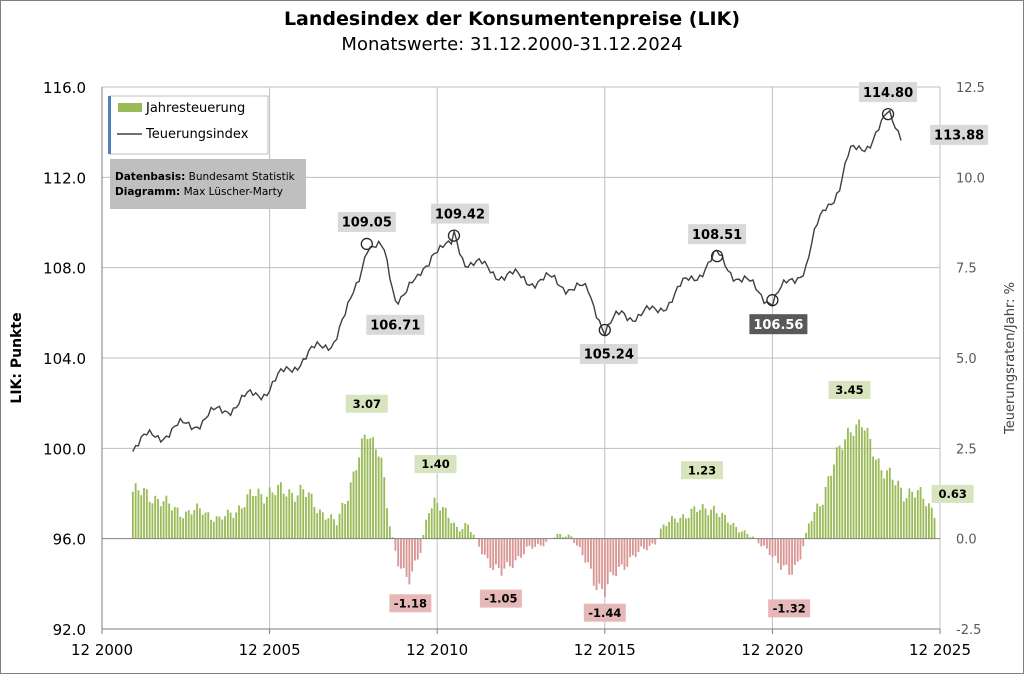  What do you see at coordinates (435, 464) in the screenshot?
I see `data-label: 1.40` at bounding box center [435, 464].